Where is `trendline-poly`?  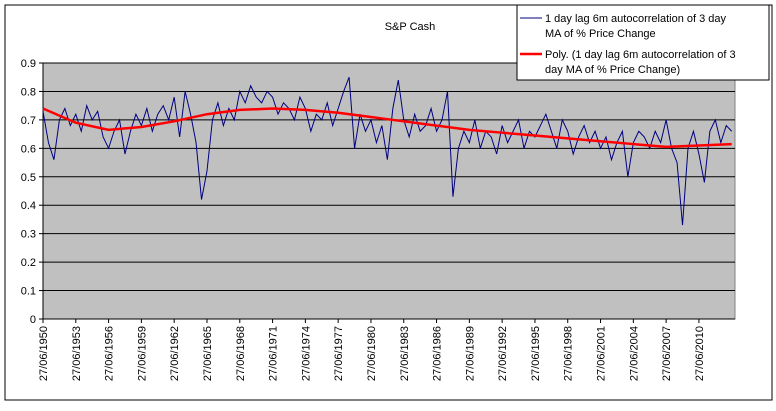 trendline-poly is located at coordinates (387, 128).